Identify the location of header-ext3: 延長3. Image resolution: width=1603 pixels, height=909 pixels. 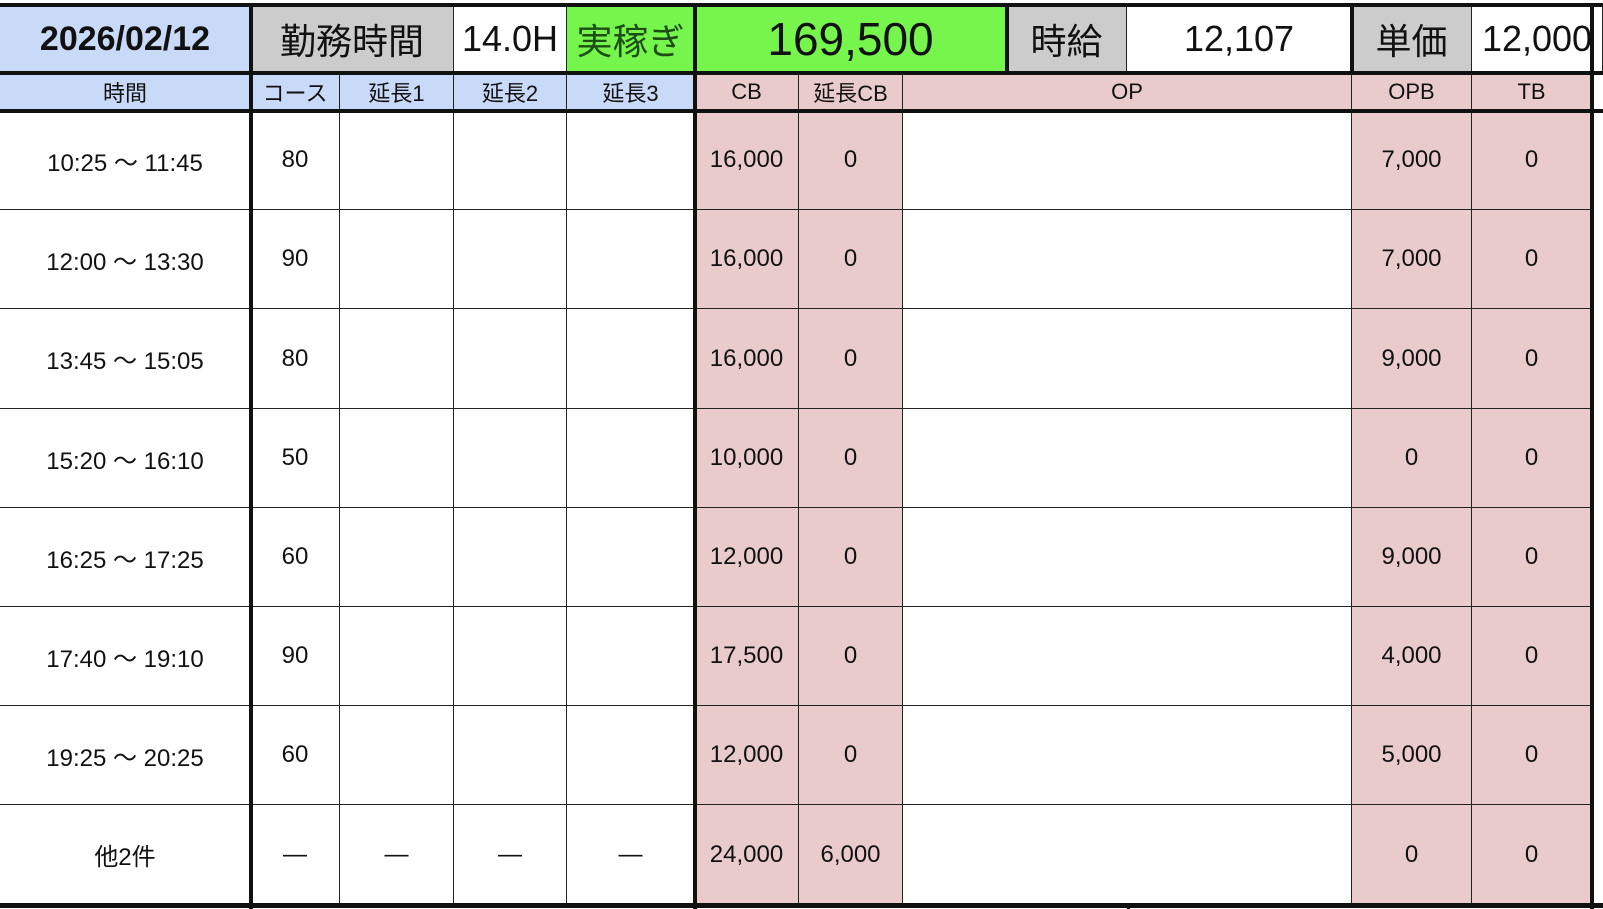
(631, 92).